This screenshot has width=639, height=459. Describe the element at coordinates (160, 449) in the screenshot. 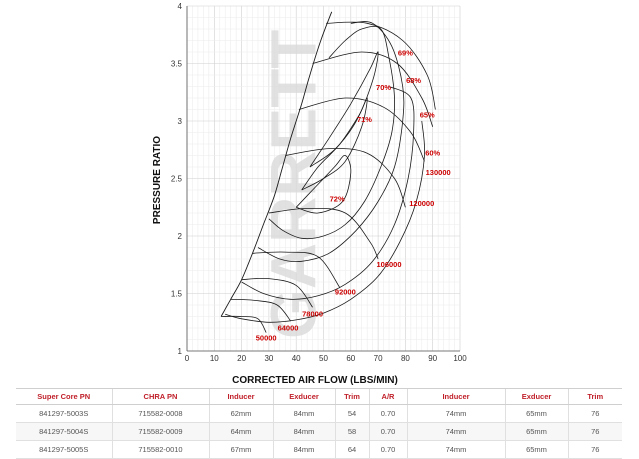

I see `cell-chra-pn: 715582-0010` at that location.